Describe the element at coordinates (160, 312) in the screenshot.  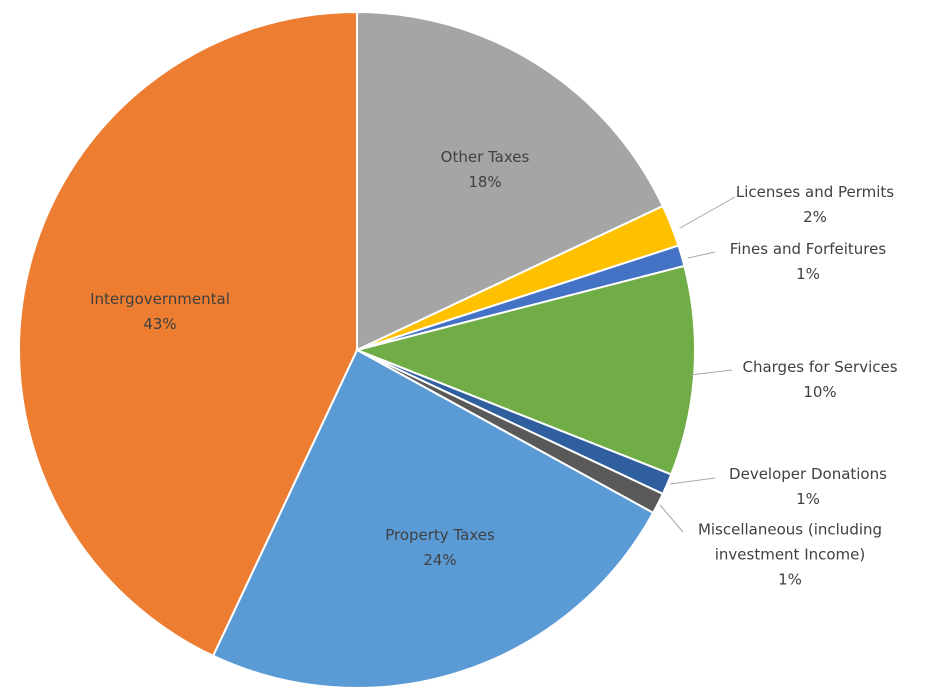
I see `slice-label: Intergovernmental 43%` at that location.